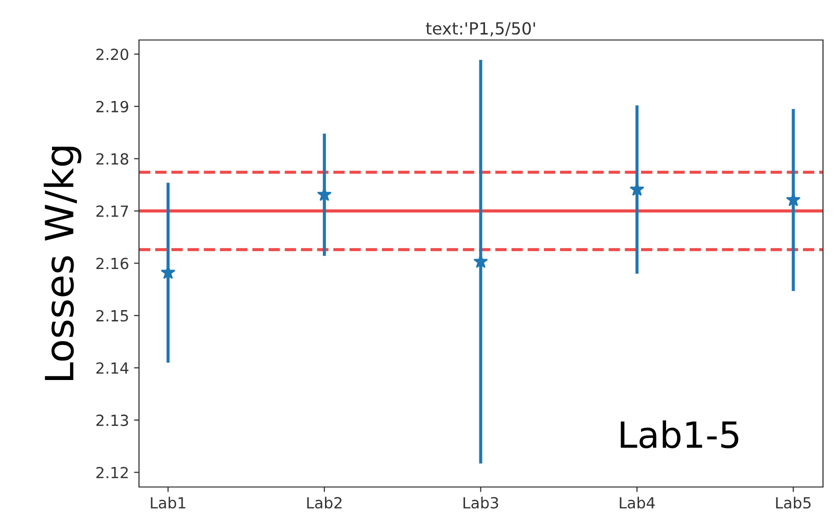 This screenshot has width=838, height=523. I want to click on y-tick-label: 2.19, so click(112, 106).